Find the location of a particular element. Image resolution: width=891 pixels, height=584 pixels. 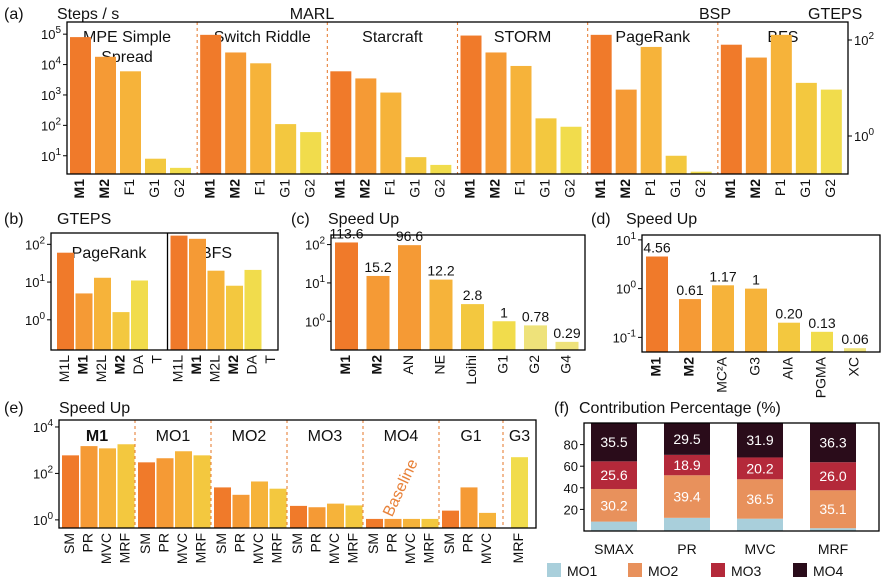

panel-b-xtick-label: T is located at coordinates (270, 359).